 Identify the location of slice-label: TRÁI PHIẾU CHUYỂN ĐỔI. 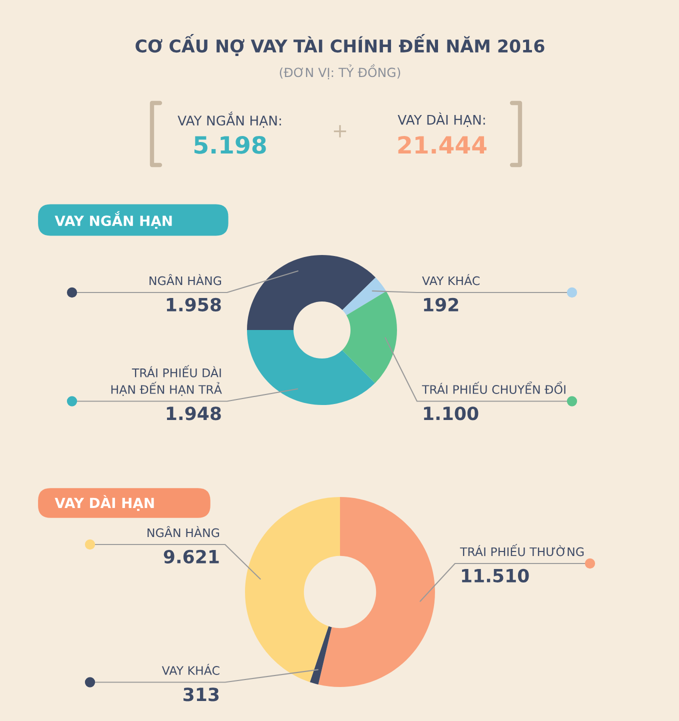
(494, 388).